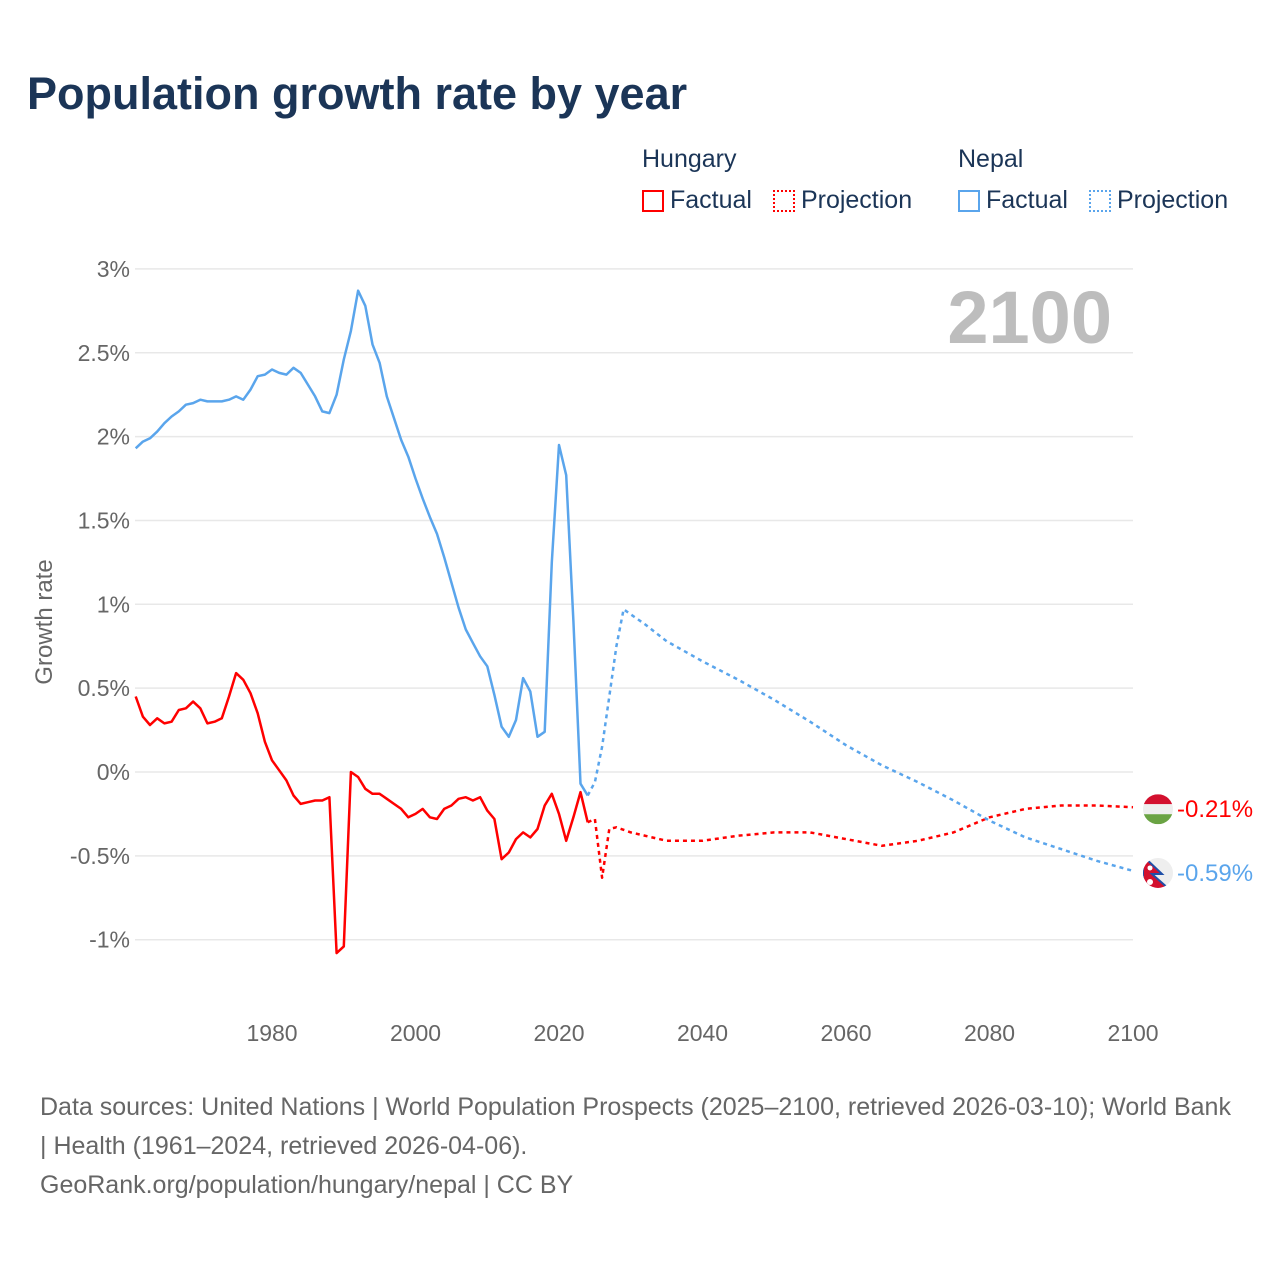 The image size is (1280, 1280). What do you see at coordinates (113, 437) in the screenshot?
I see `y-tick-label: 2%` at bounding box center [113, 437].